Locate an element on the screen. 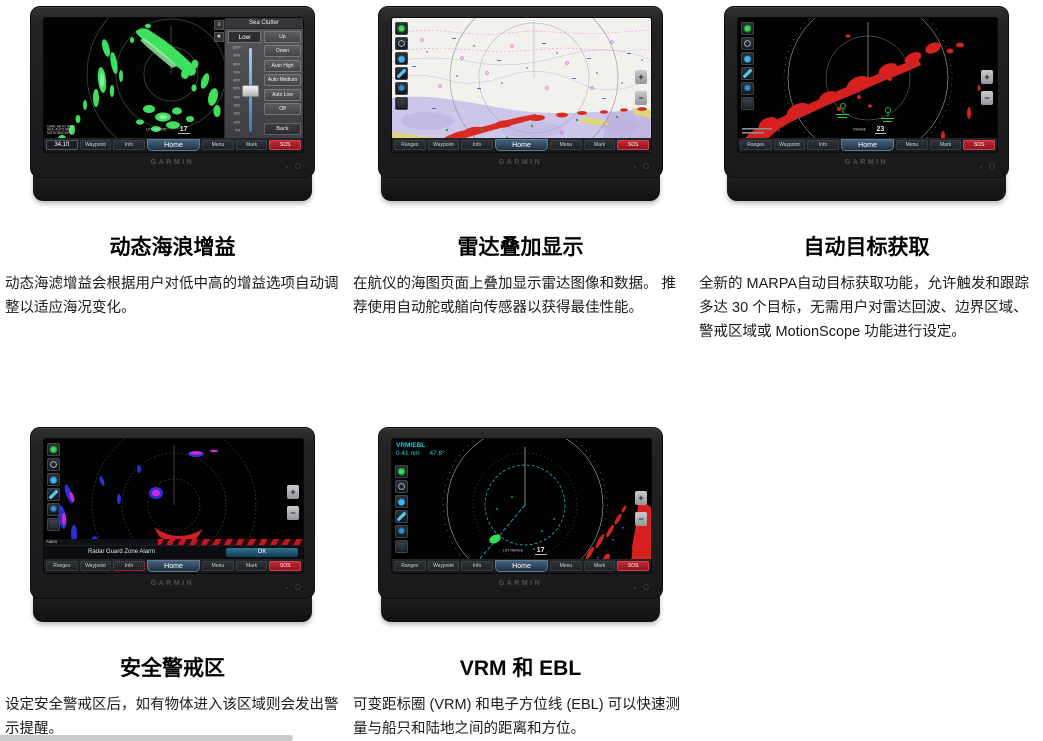  ok-button: OK is located at coordinates (262, 552).